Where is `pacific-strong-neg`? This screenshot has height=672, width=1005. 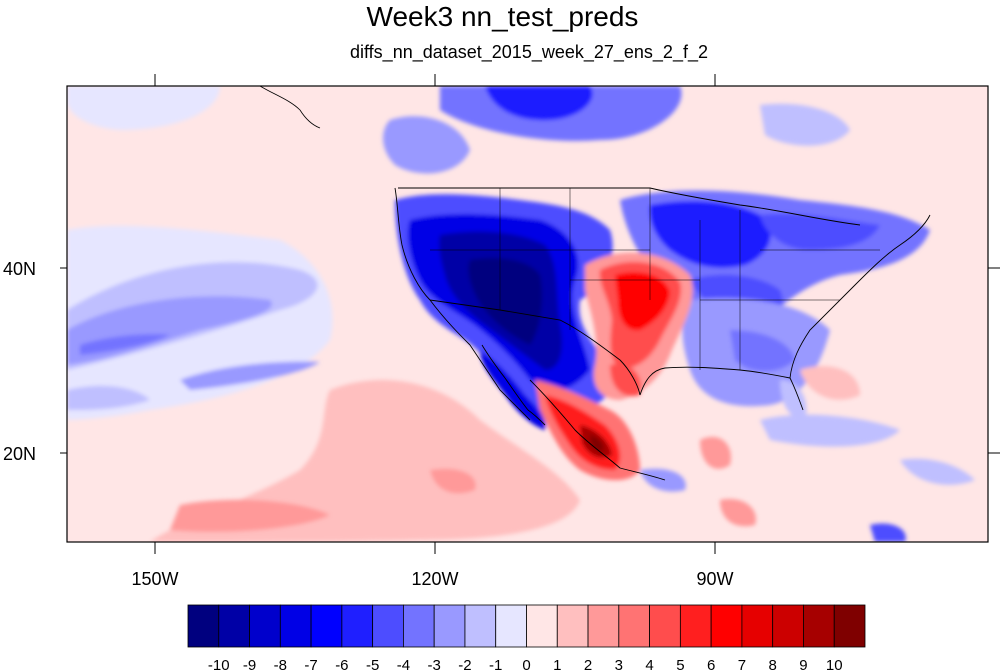 pacific-strong-neg is located at coordinates (125, 344).